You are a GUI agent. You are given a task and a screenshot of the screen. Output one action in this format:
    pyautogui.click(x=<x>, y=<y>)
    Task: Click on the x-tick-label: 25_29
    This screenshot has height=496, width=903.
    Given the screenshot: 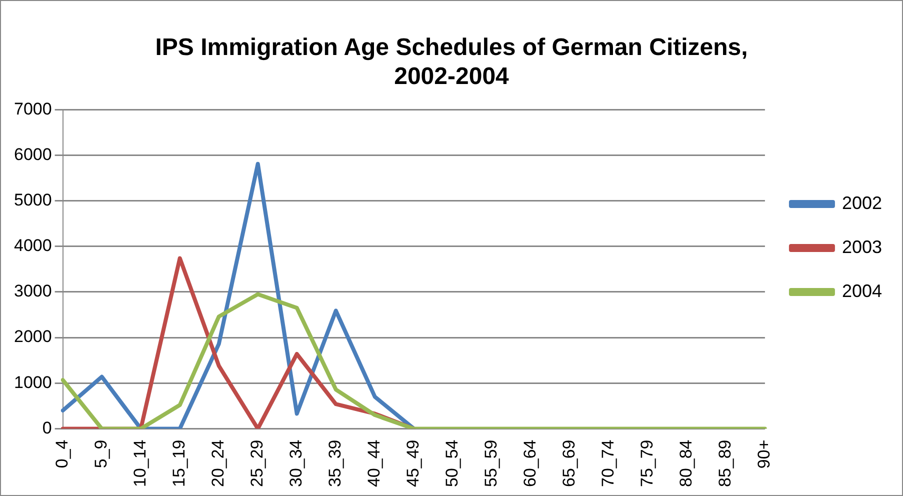 What is the action you would take?
    pyautogui.click(x=257, y=464)
    